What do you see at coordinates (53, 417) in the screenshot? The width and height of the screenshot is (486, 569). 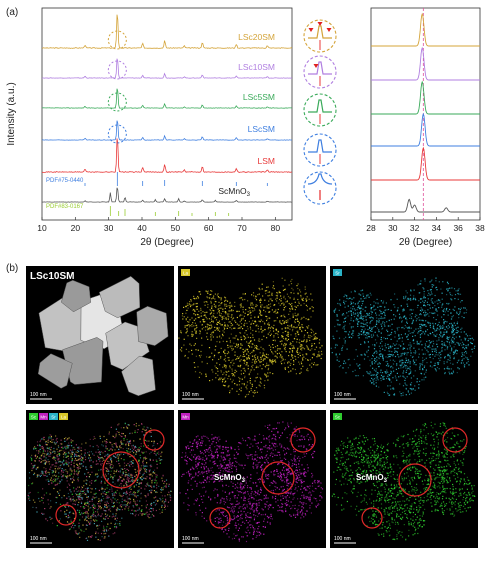 I see `element-badge-label: Sr` at bounding box center [53, 417].